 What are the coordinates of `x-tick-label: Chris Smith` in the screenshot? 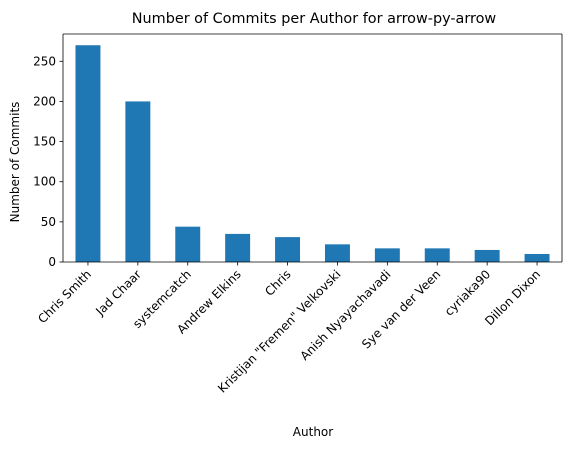 It's located at (64, 296).